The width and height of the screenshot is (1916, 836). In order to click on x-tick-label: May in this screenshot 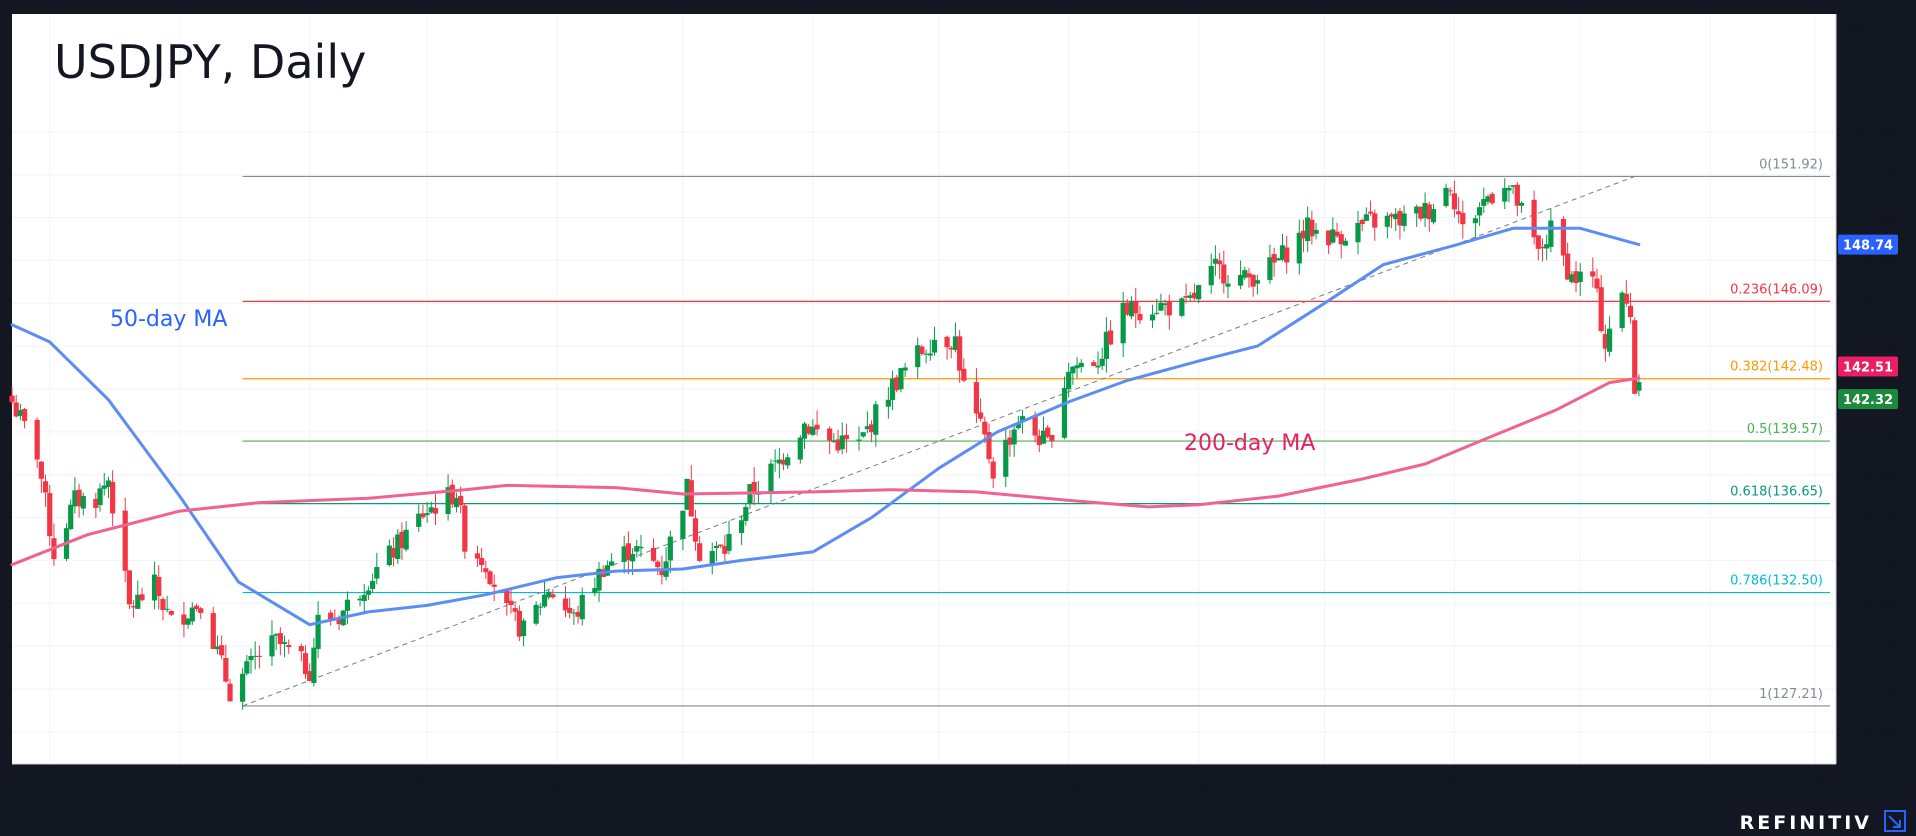, I will do `click(682, 784)`.